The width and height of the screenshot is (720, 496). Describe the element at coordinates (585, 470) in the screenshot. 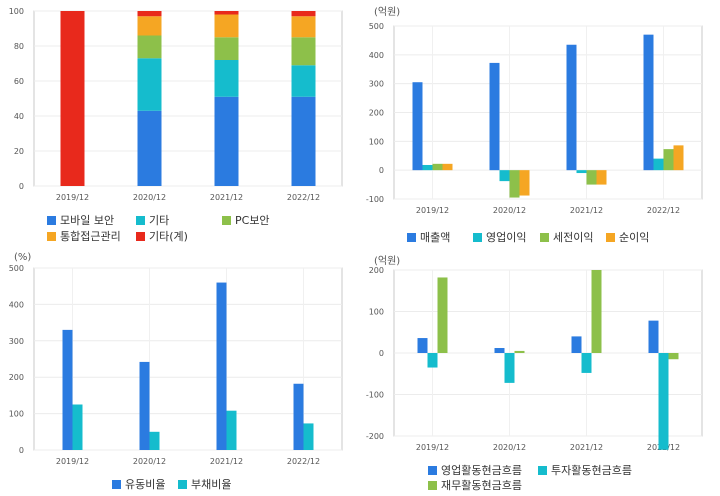

I see `legend-item: 투자활동현금흐름` at that location.